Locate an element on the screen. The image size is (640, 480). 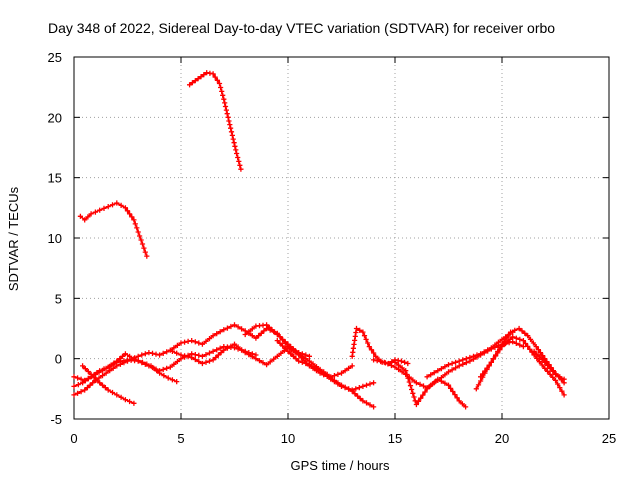
y-tick-label: 10 is located at coordinates (55, 238).